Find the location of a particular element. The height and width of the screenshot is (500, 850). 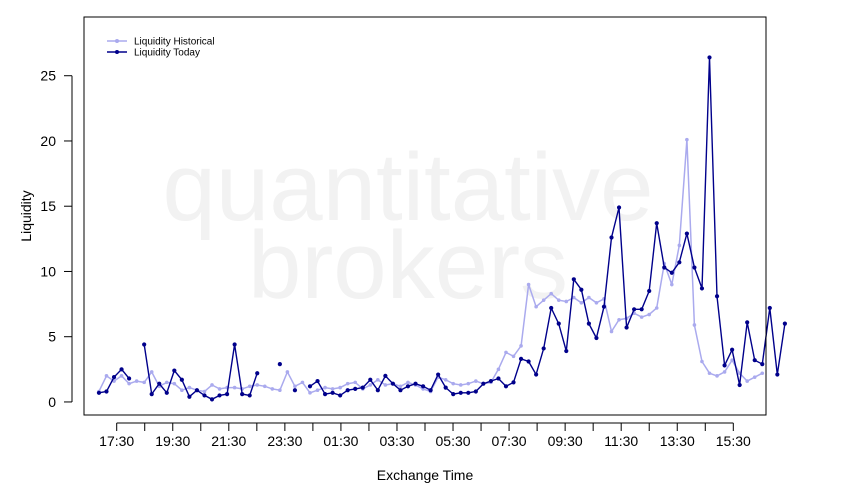

x-tick-label: 03:30 is located at coordinates (396, 441).